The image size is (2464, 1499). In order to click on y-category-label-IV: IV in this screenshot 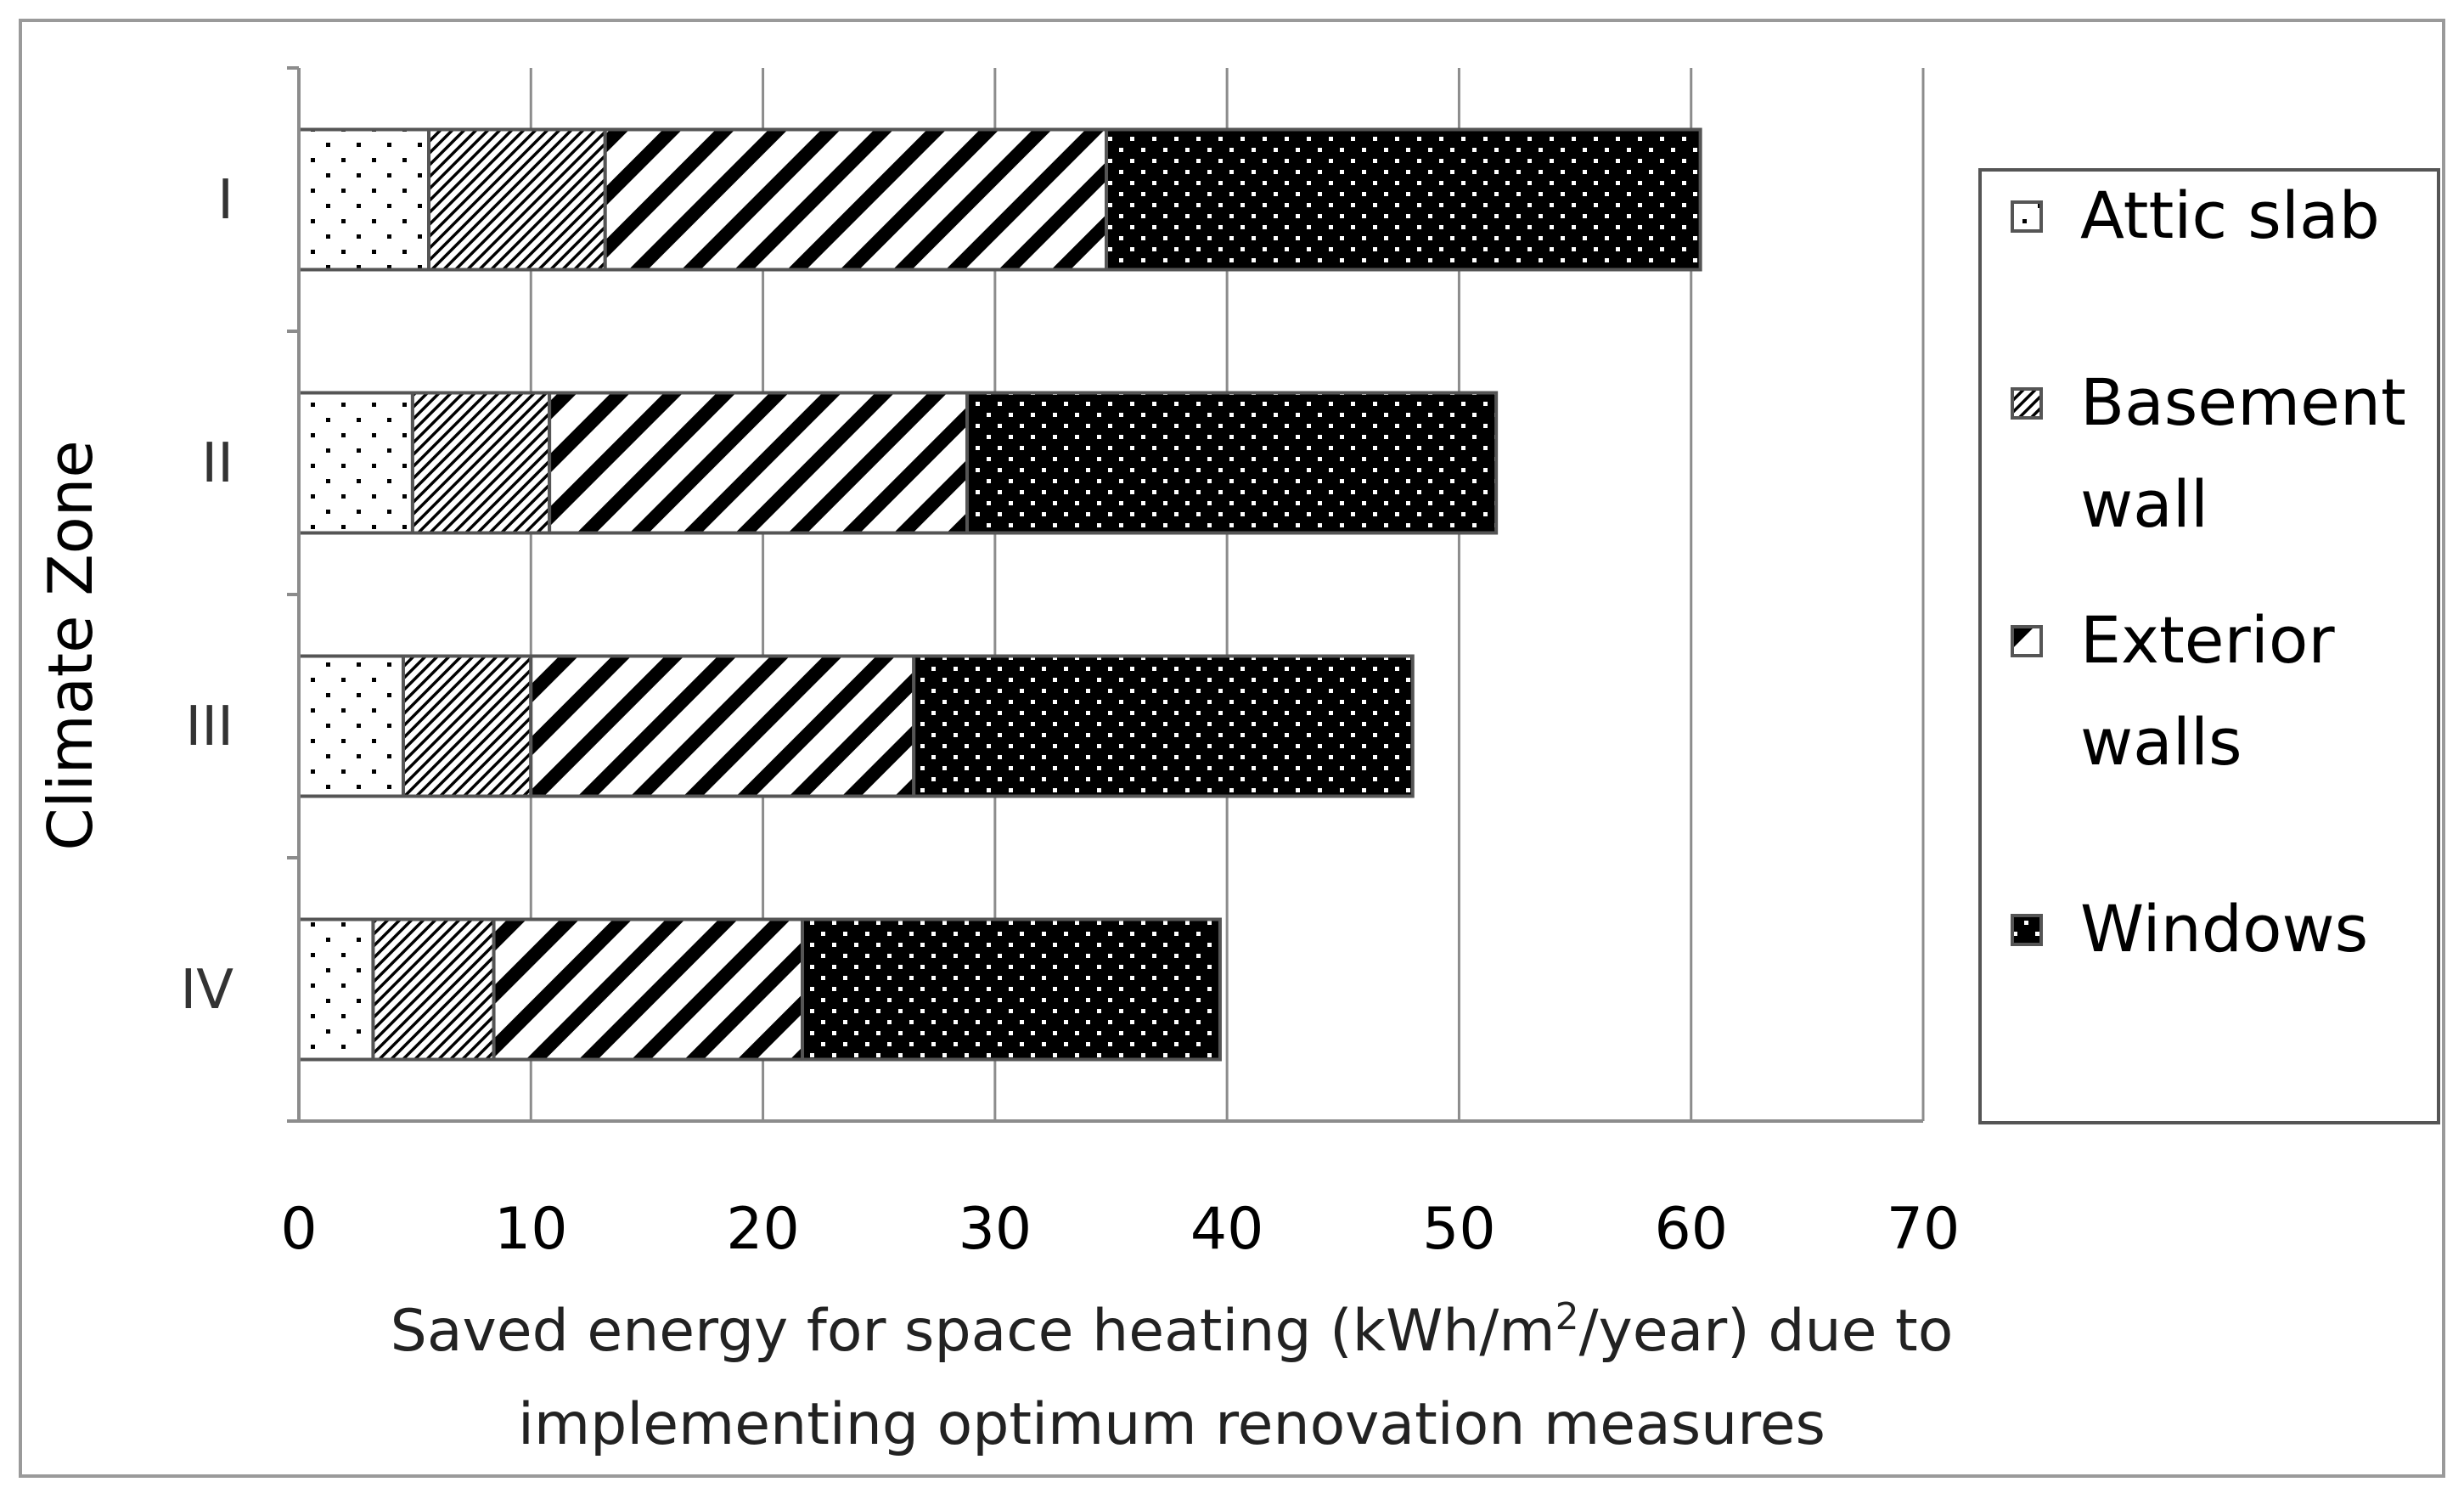, I will do `click(206, 991)`.